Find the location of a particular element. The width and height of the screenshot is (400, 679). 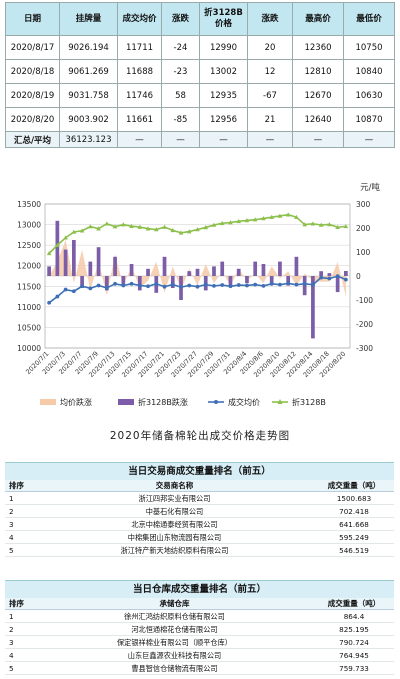

price-table-header-row: 日期 挂牌量 成交均价 涨跌 折3128B价格 涨跌 最高价 最低价 is located at coordinates (200, 19).